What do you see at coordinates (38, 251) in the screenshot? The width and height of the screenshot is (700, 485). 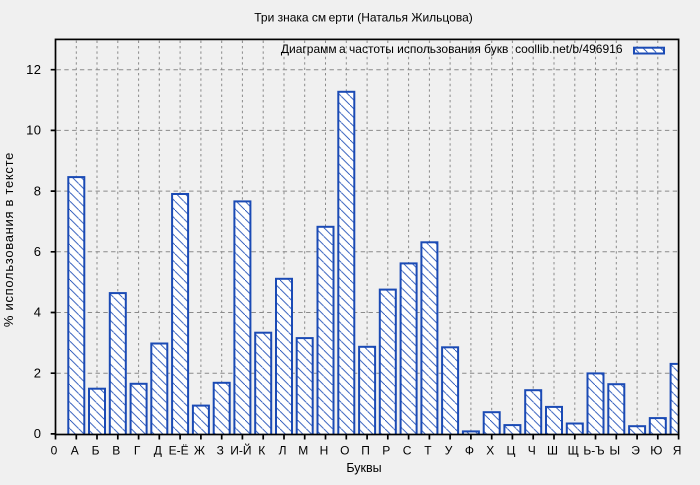 I see `svg-text: 6` at bounding box center [38, 251].